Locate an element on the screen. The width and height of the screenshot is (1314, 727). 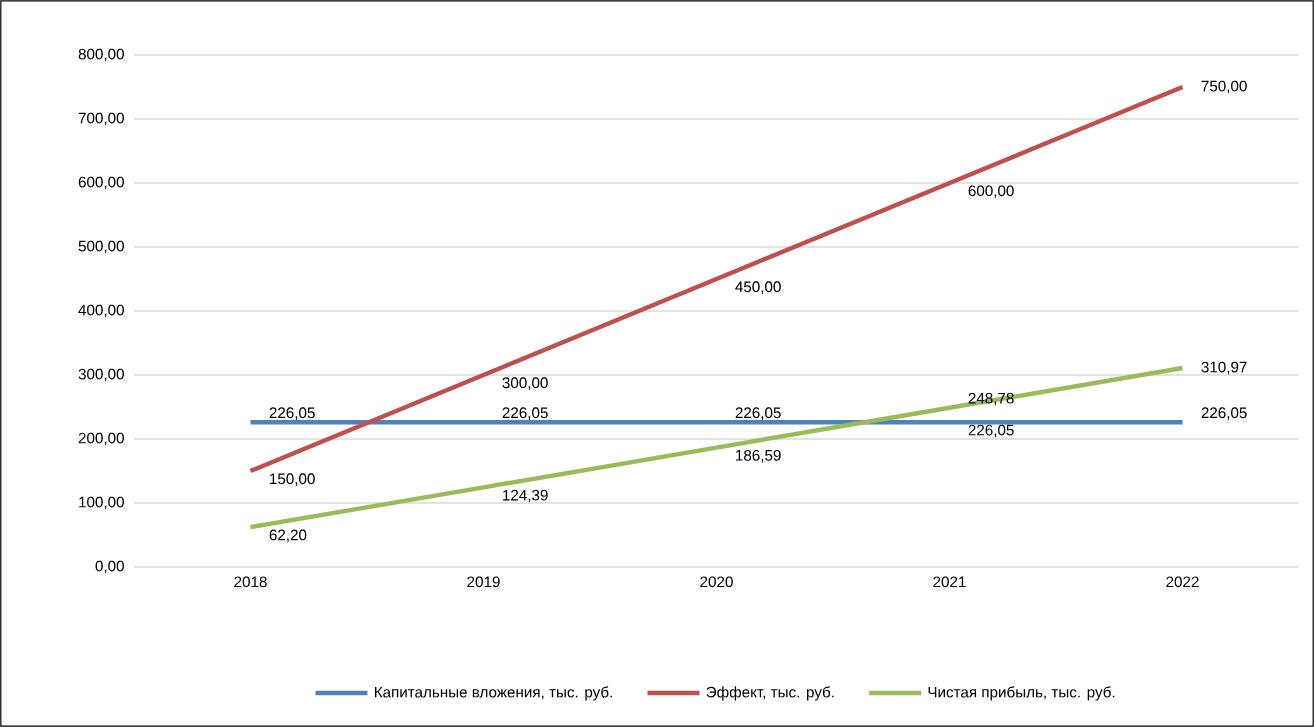
x-tick-label: 2018 is located at coordinates (250, 582).